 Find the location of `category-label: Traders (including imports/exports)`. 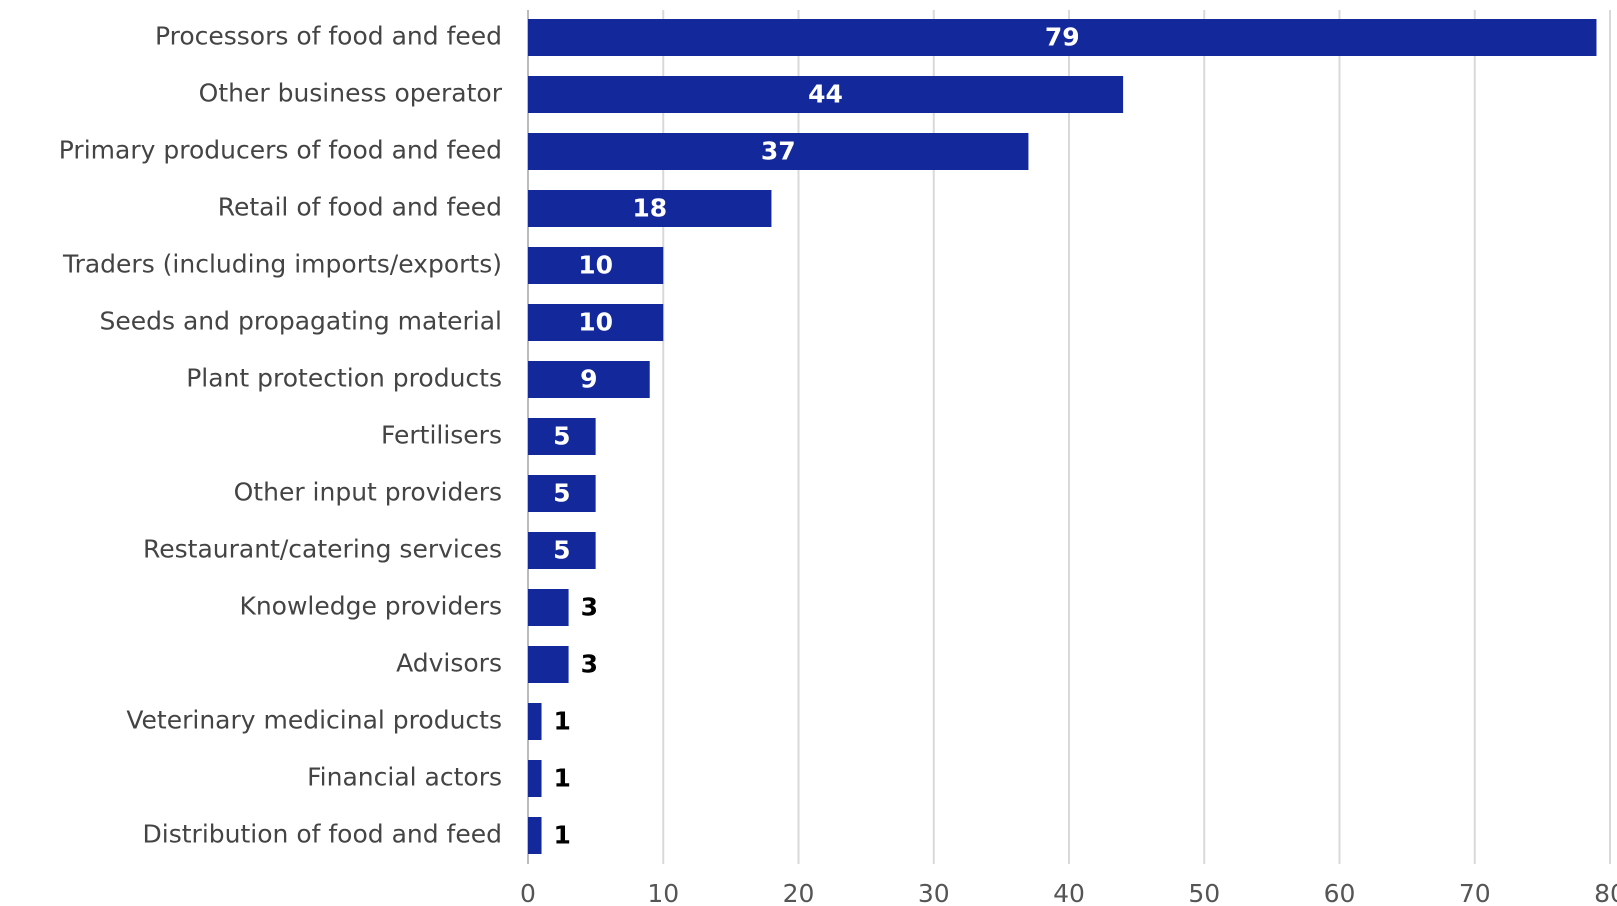

category-label: Traders (including imports/exports) is located at coordinates (282, 264).